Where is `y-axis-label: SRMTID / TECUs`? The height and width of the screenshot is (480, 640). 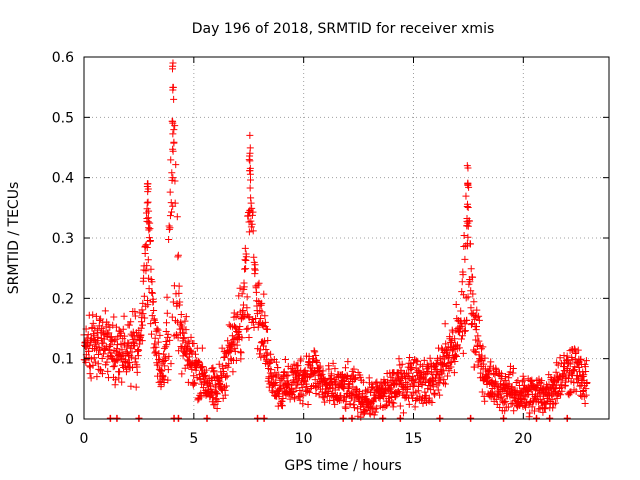 y-axis-label: SRMTID / TECUs is located at coordinates (14, 238).